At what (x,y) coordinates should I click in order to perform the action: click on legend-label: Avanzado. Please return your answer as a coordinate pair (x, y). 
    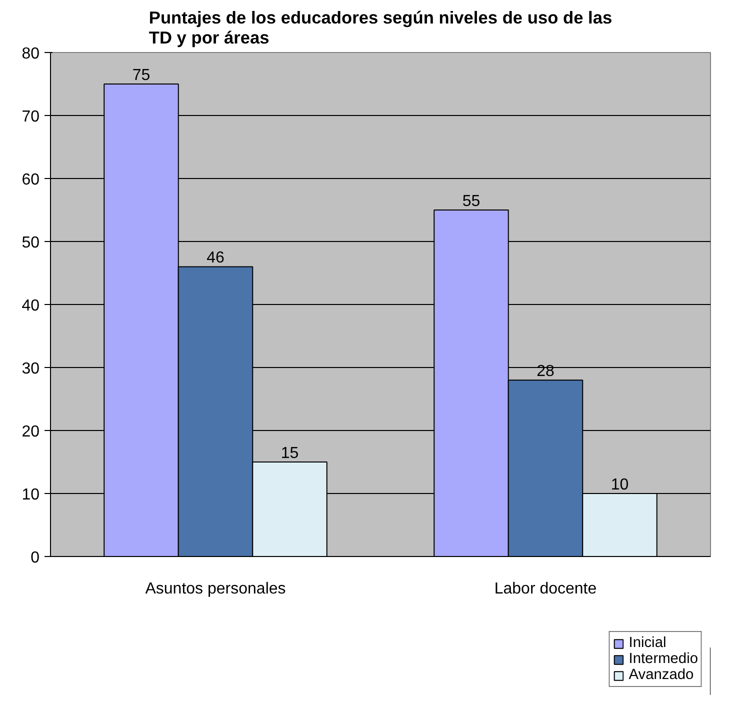
    Looking at the image, I should click on (661, 675).